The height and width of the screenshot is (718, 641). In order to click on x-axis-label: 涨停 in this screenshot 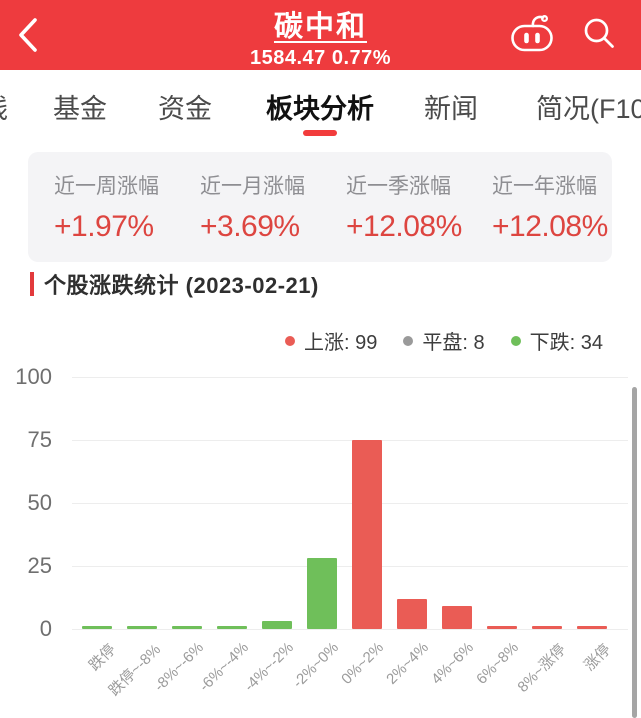, I will do `click(597, 658)`.